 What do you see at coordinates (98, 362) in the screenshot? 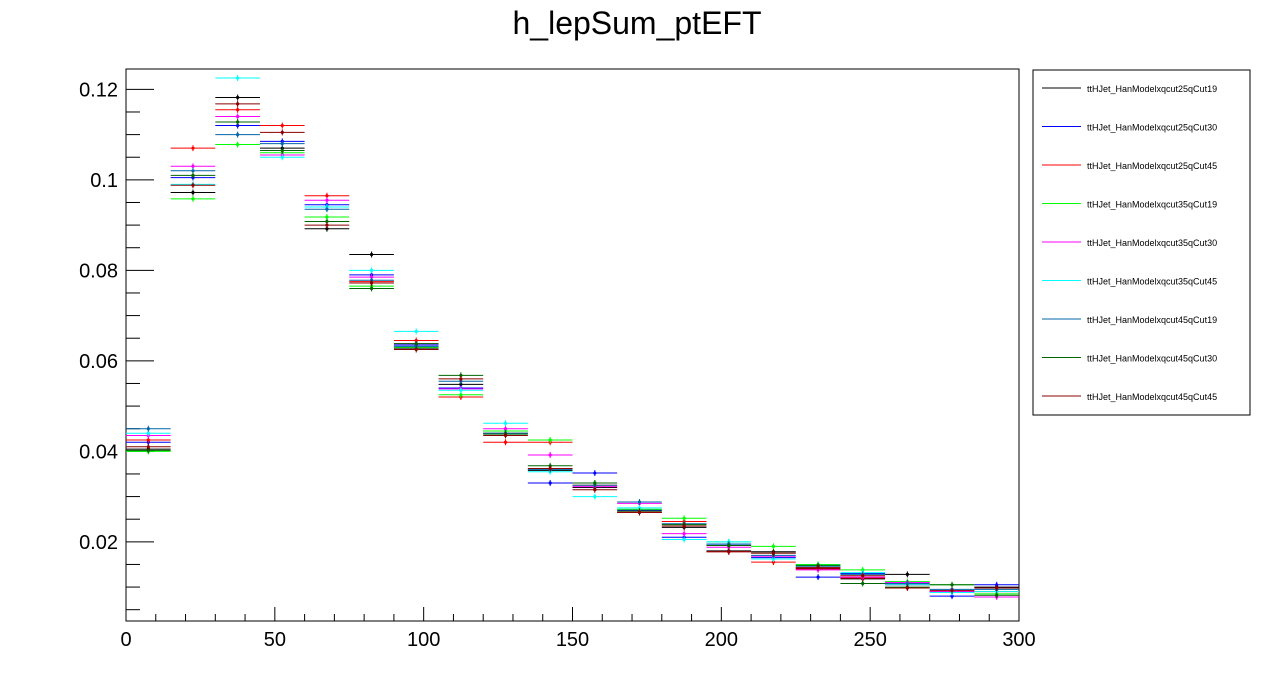
I see `y-tick-label: 0.06` at bounding box center [98, 362].